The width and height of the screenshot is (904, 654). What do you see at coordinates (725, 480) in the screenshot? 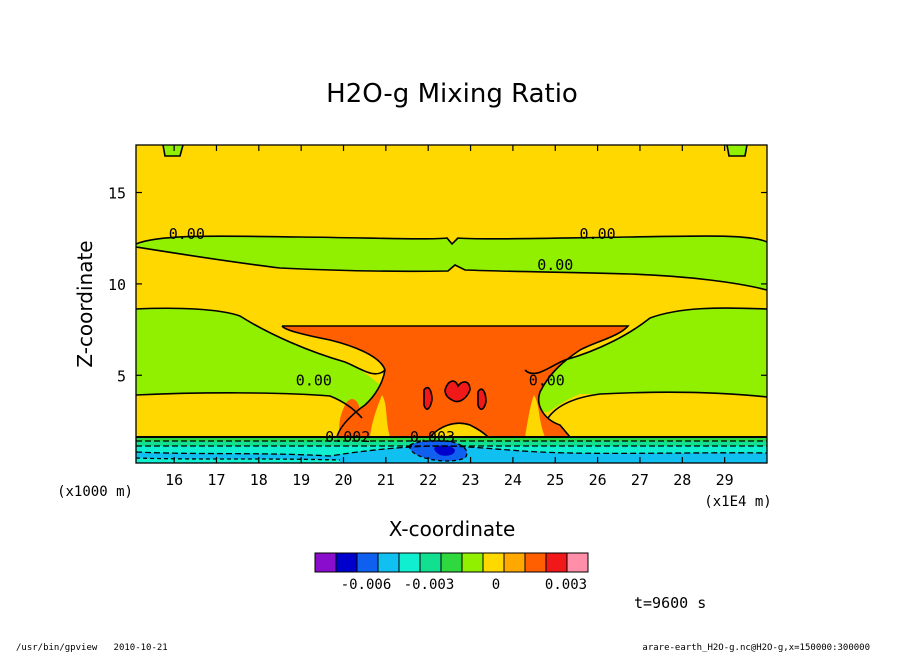
I see `x-tick-label: 29` at bounding box center [725, 480].